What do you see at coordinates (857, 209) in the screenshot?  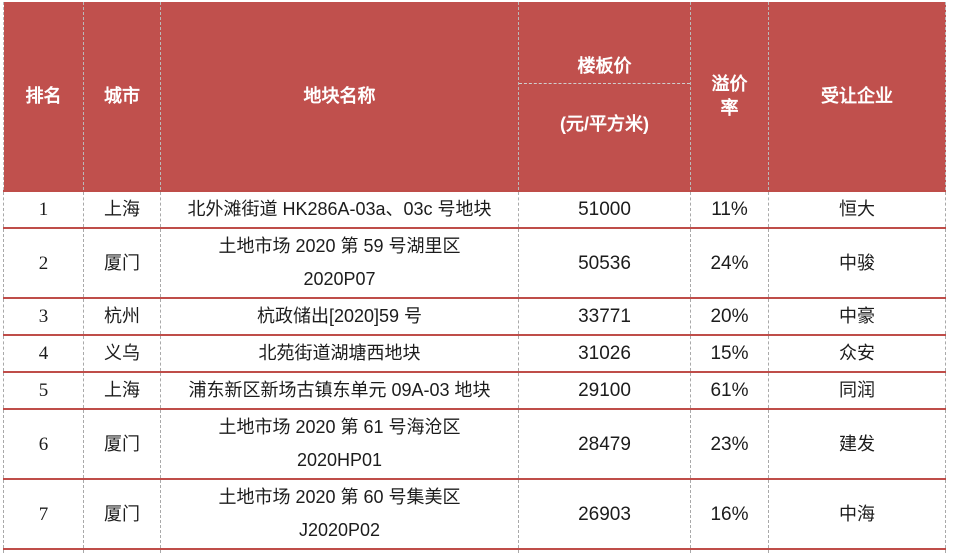 I see `company-cell: 恒大` at bounding box center [857, 209].